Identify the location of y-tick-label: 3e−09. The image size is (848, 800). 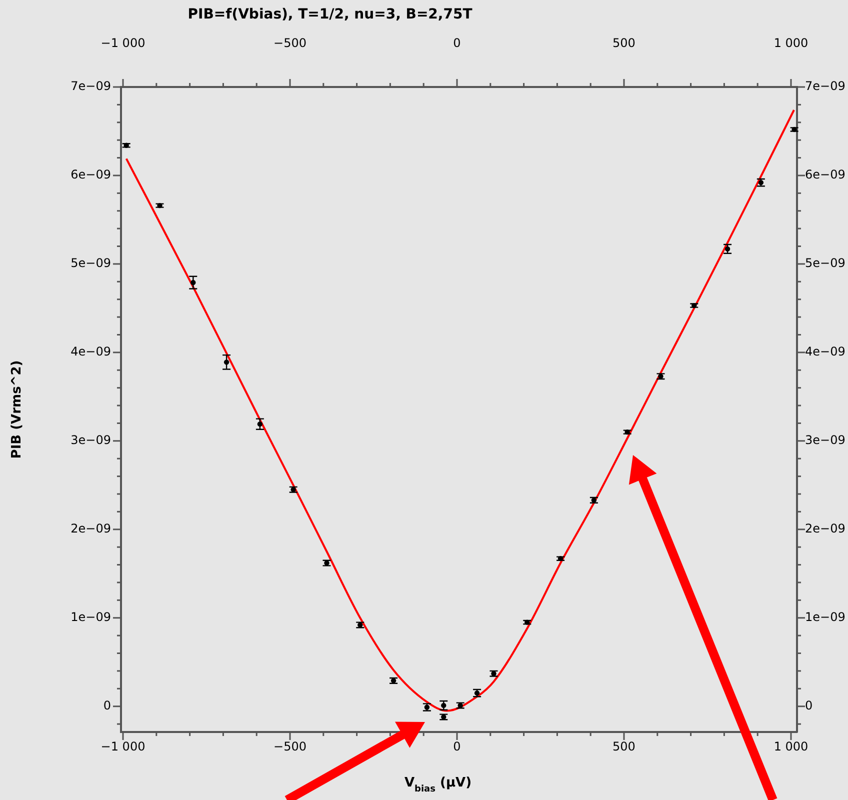
(90, 440).